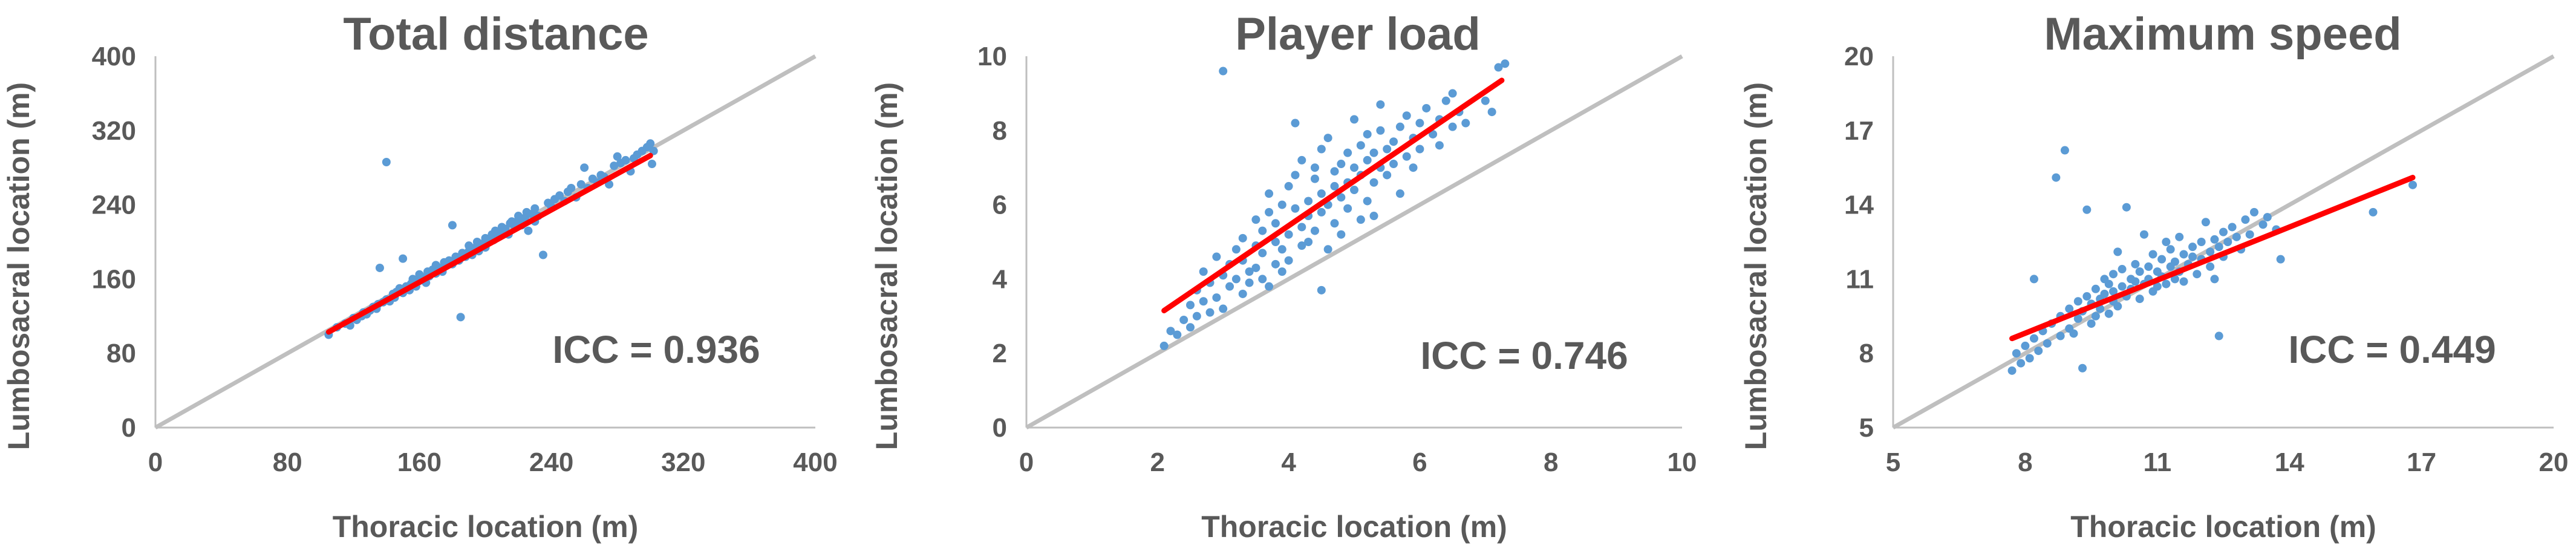 This screenshot has height=557, width=2576. Describe the element at coordinates (1551, 462) in the screenshot. I see `x-tick-label: 8` at that location.